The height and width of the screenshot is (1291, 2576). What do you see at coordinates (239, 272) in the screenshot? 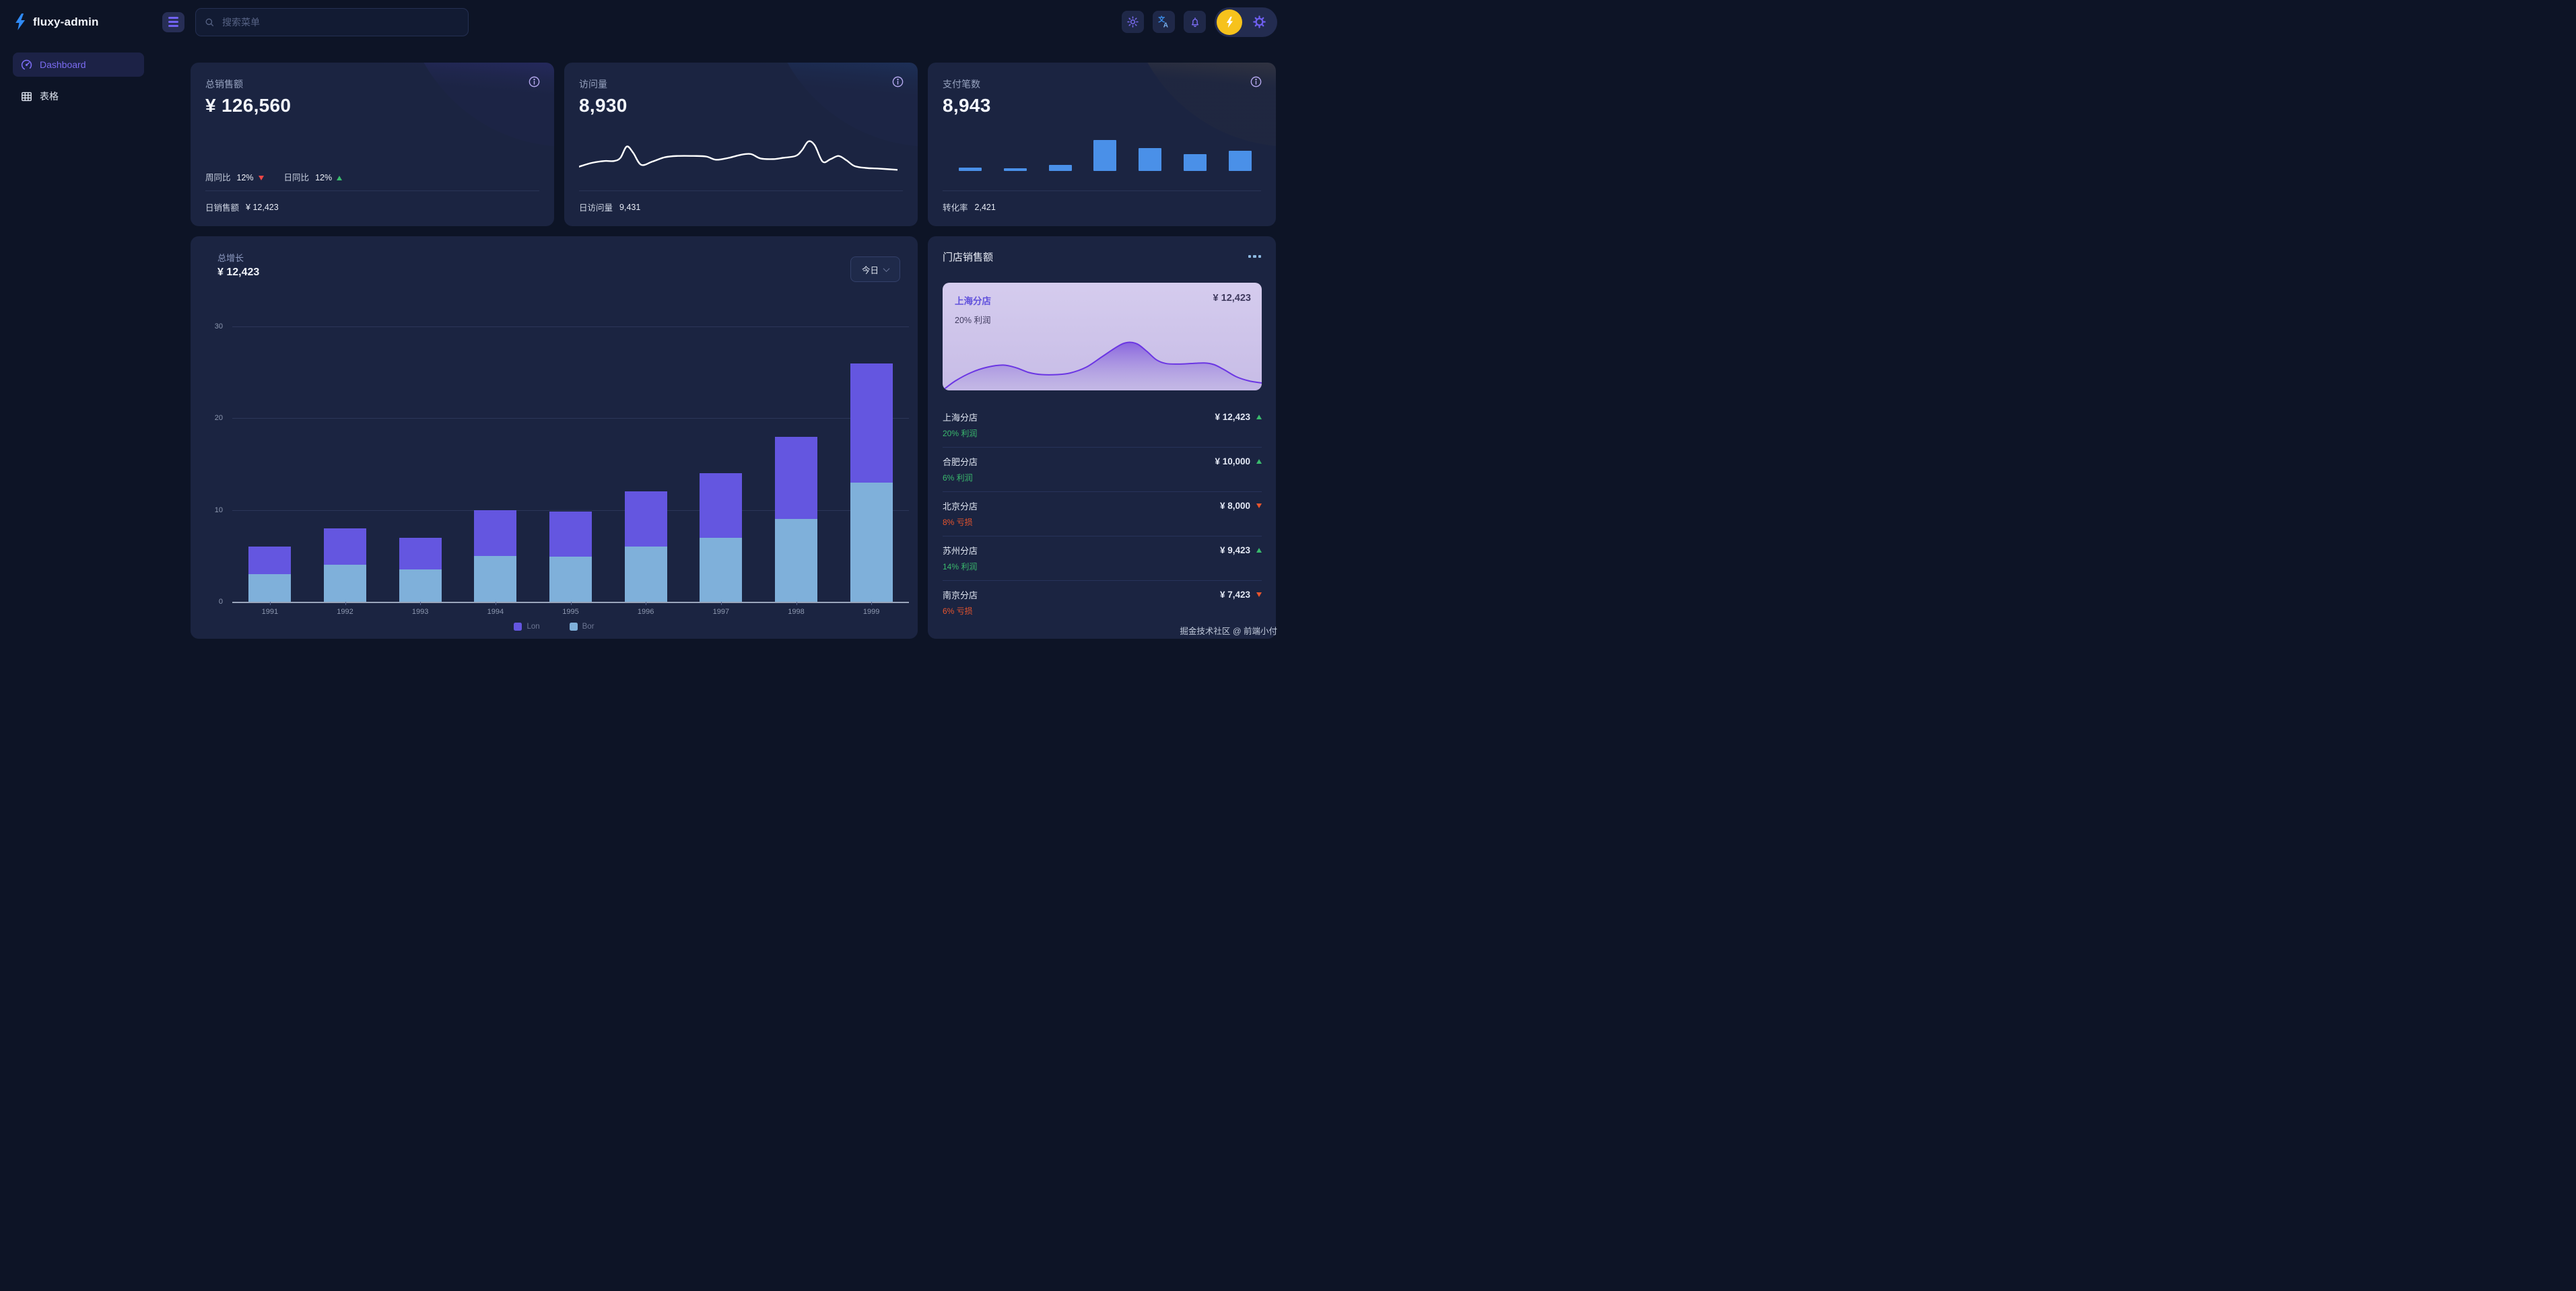
I see `growth-value: ¥ 12,423` at bounding box center [239, 272].